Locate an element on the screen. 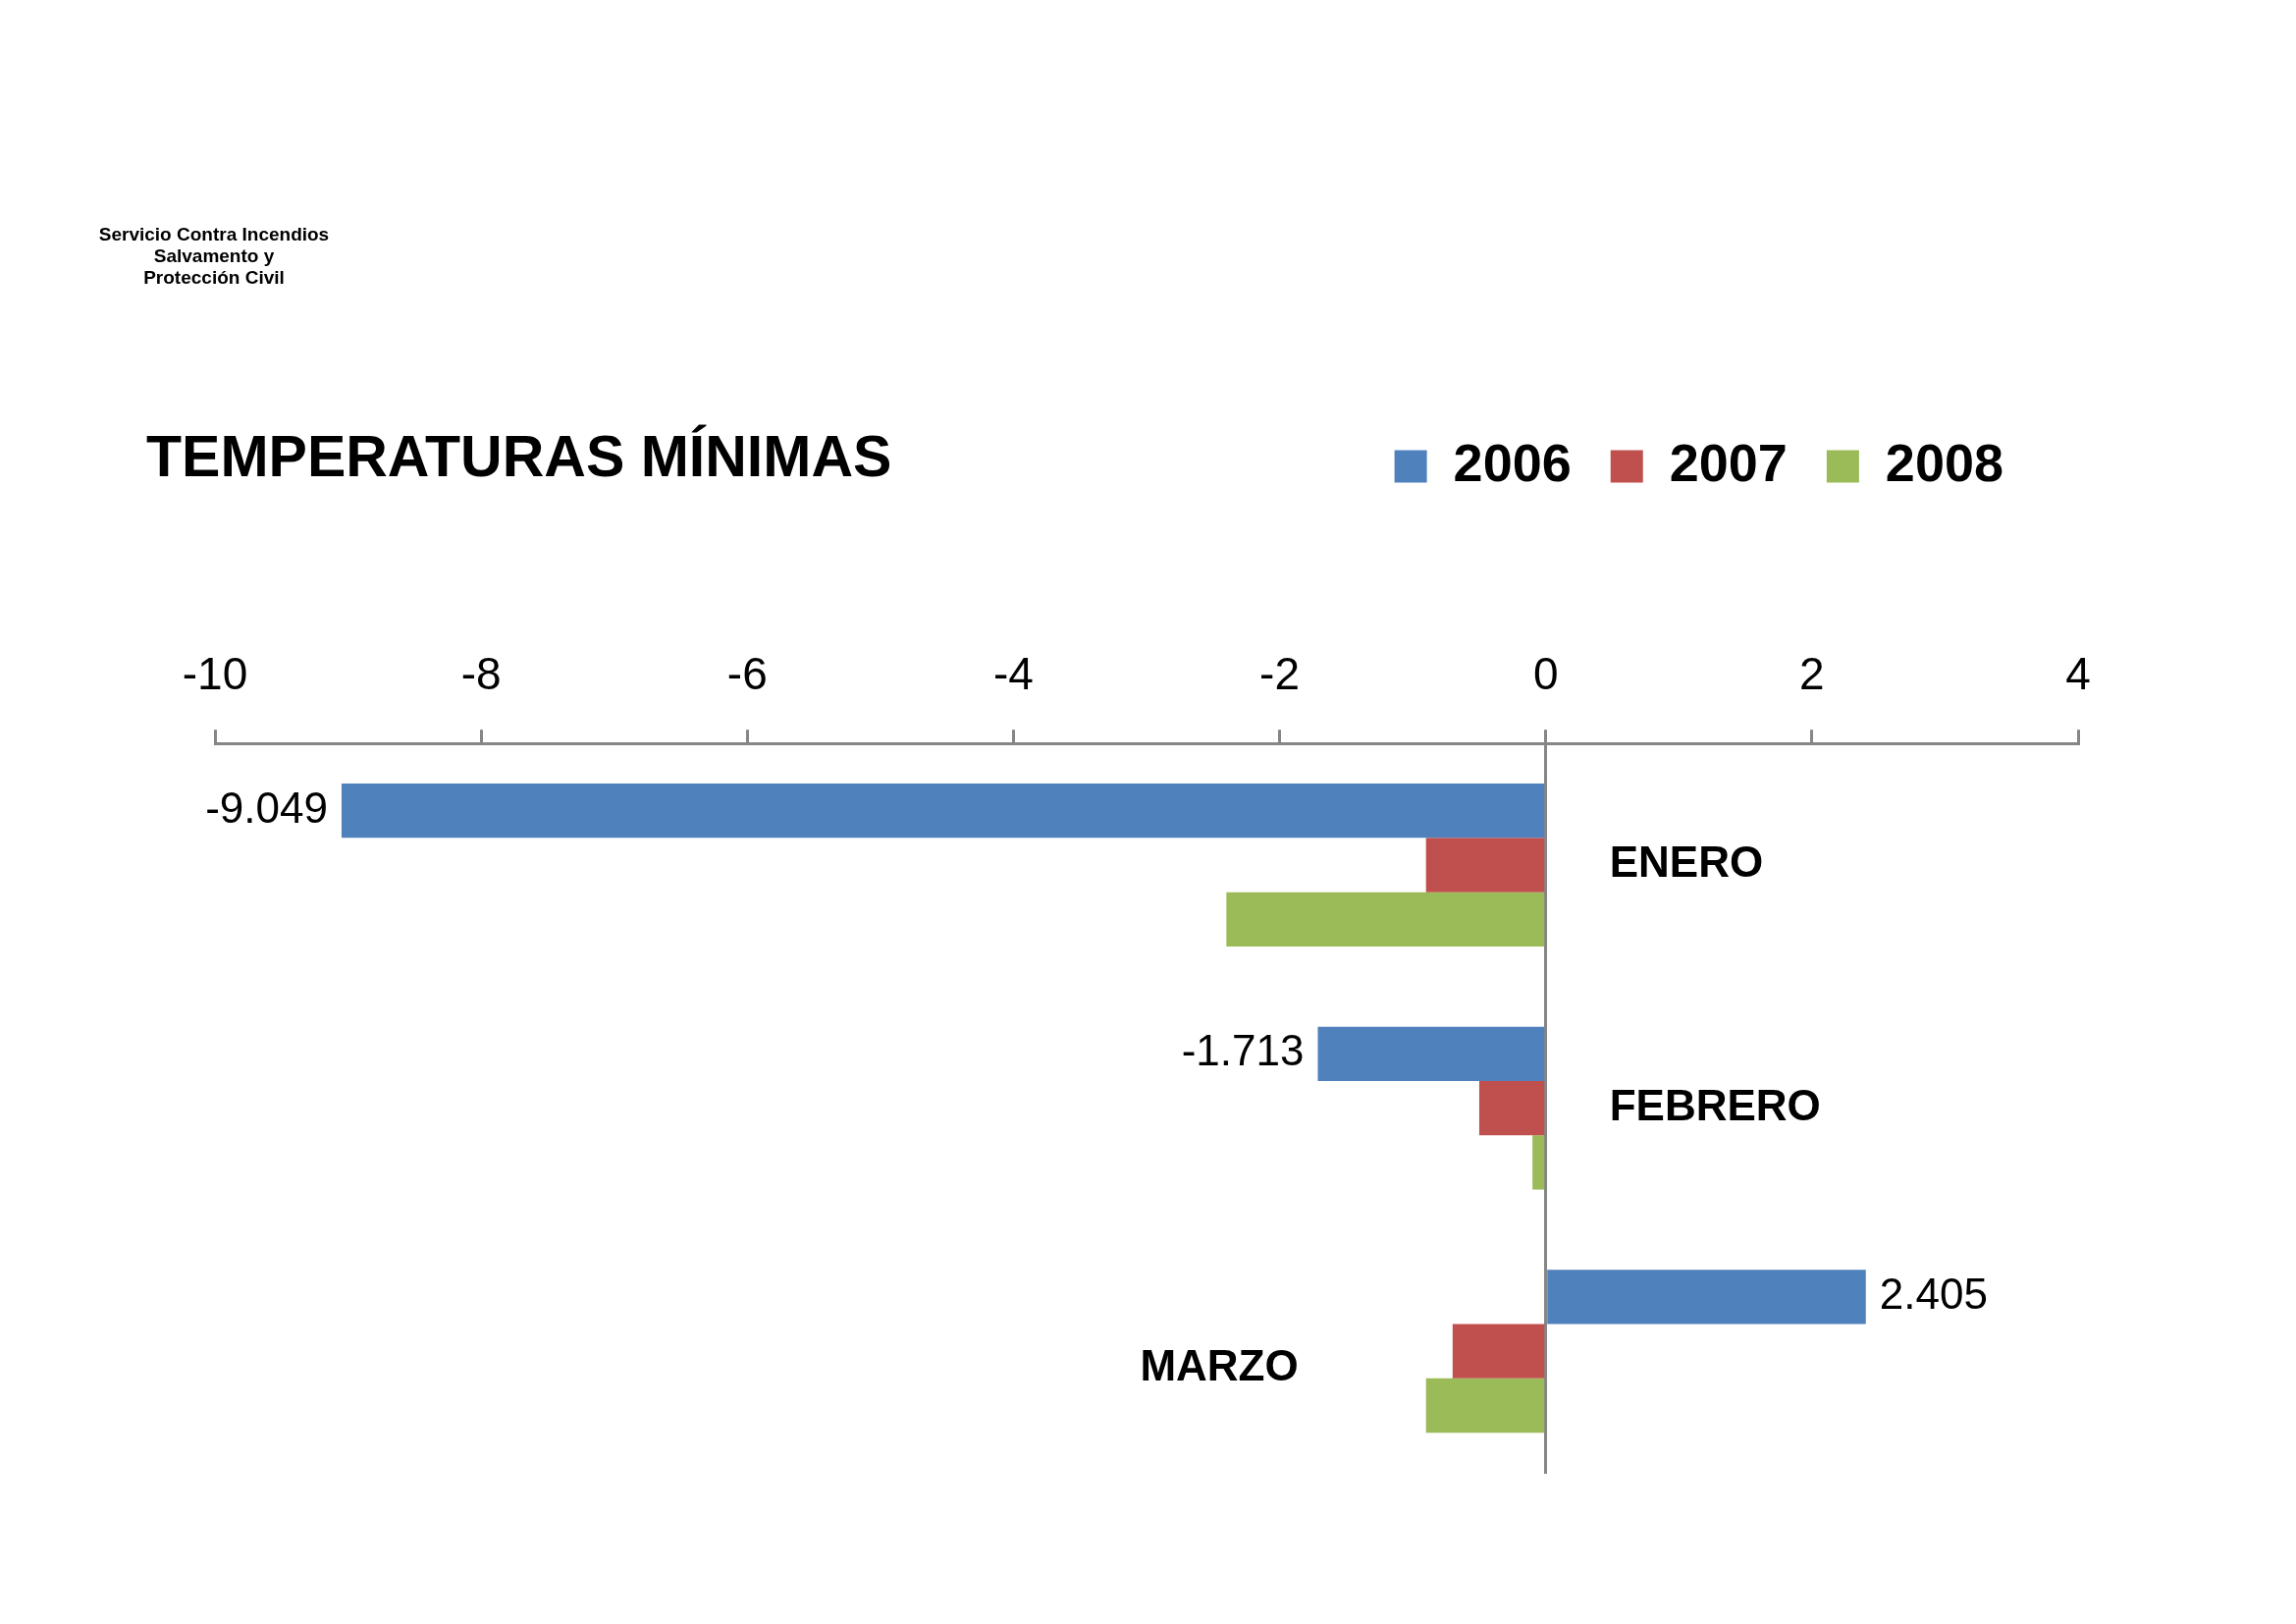  data-label: 2.405 is located at coordinates (1933, 1294).